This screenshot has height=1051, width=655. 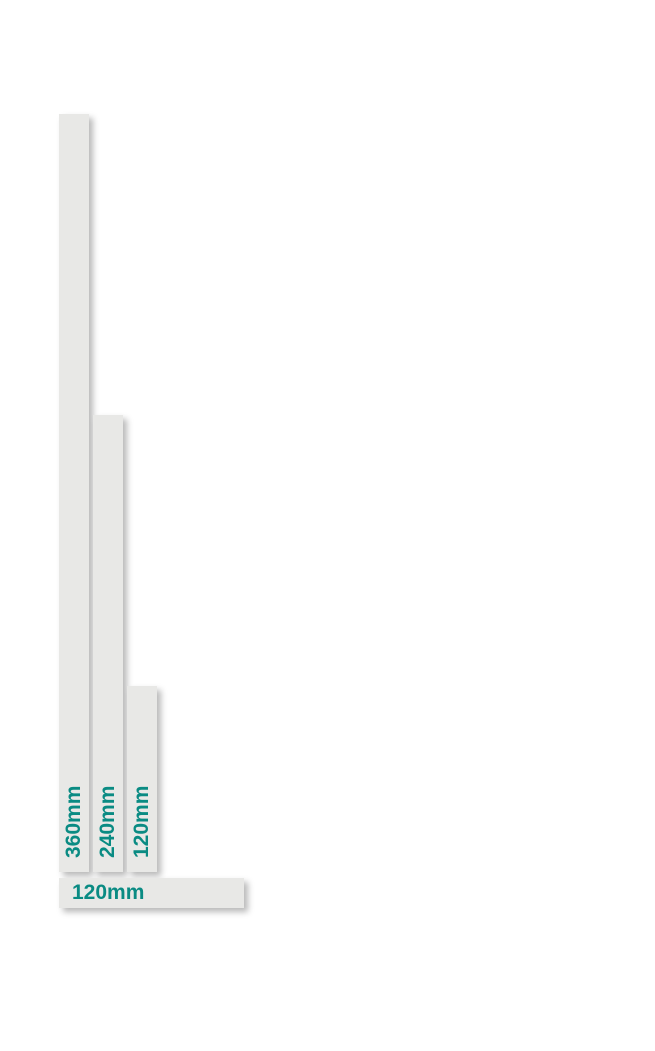 What do you see at coordinates (108, 643) in the screenshot?
I see `strip-240mm: 240mm` at bounding box center [108, 643].